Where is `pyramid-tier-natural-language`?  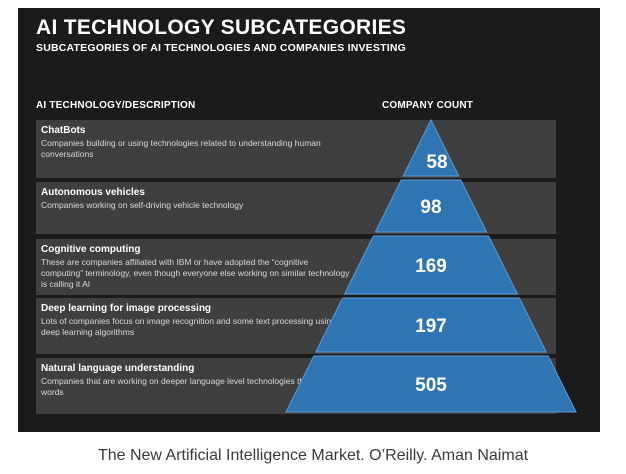
pyramid-tier-natural-language is located at coordinates (431, 384).